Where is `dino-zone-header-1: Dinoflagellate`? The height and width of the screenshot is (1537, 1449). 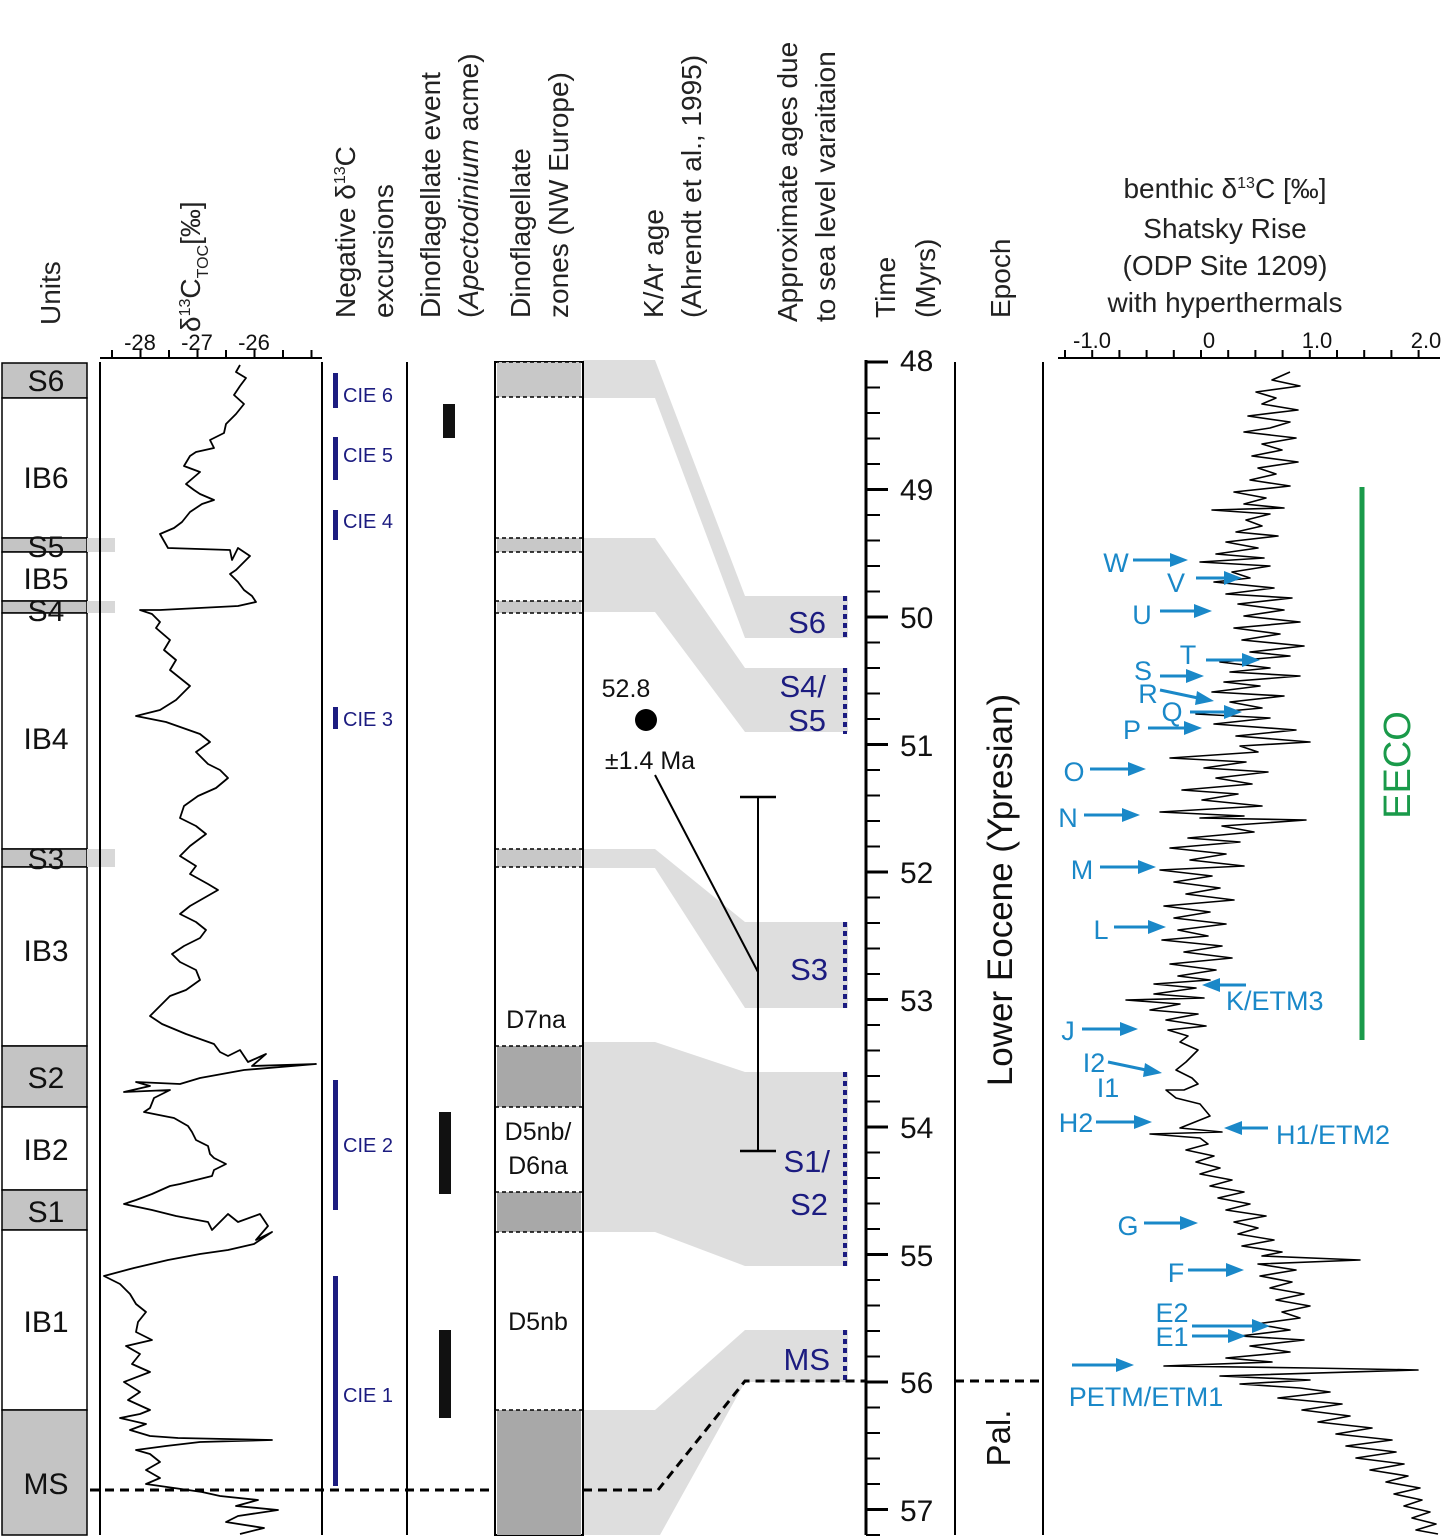 dino-zone-header-1: Dinoflagellate is located at coordinates (520, 233).